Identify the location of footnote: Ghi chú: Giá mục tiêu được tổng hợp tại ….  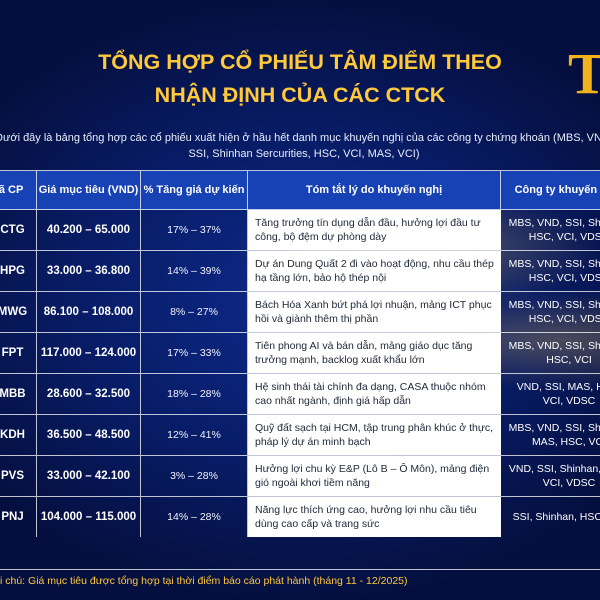
(204, 581).